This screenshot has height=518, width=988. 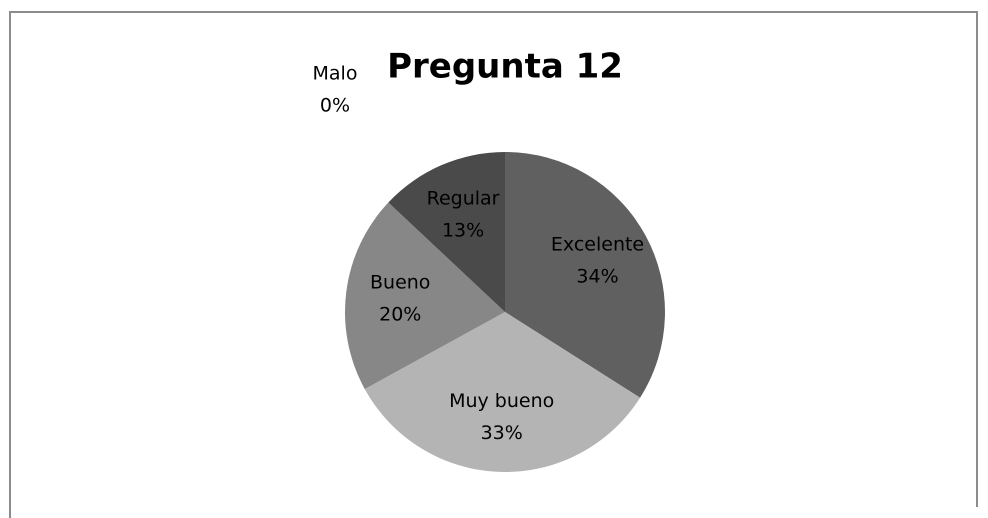 What do you see at coordinates (501, 401) in the screenshot?
I see `slice-category: Muy bueno` at bounding box center [501, 401].